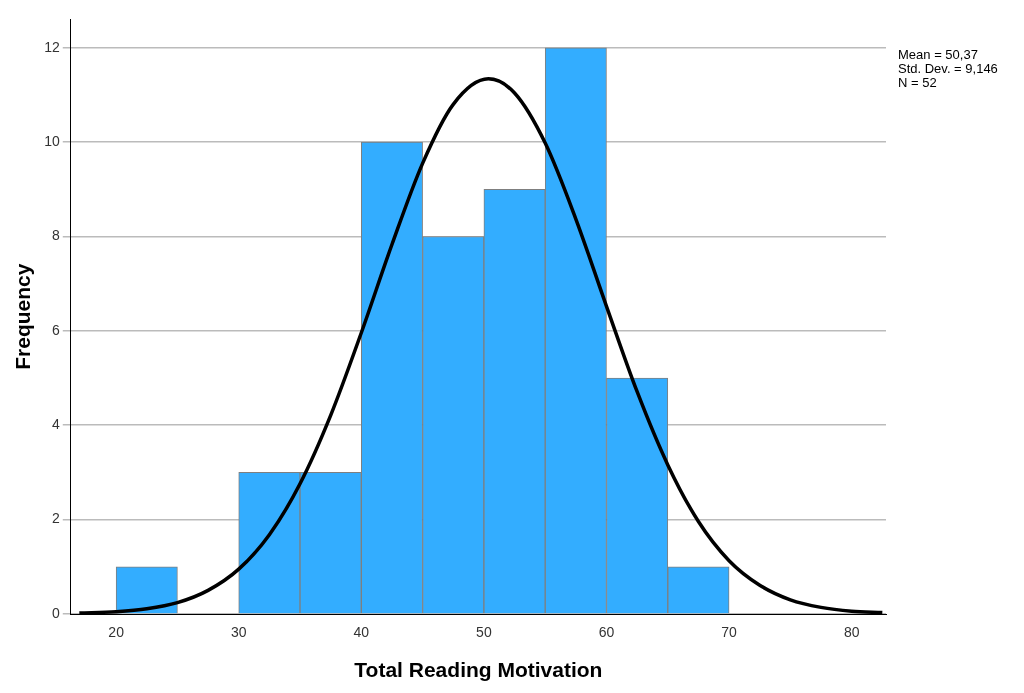 The height and width of the screenshot is (693, 1024). Describe the element at coordinates (478, 670) in the screenshot. I see `x-axis-title: Total Reading Motivation` at that location.